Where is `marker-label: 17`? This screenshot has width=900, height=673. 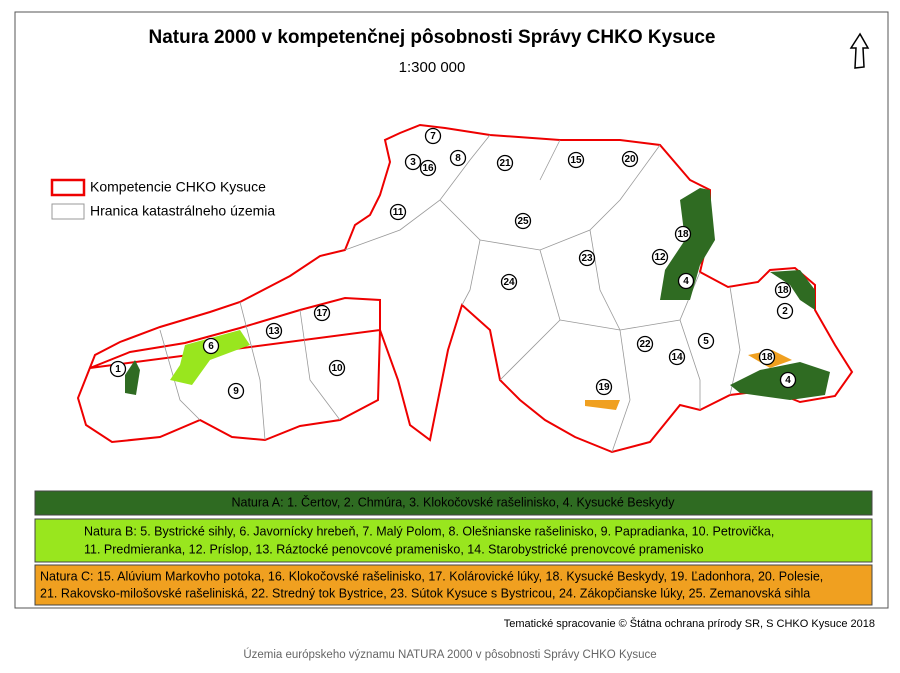 marker-label: 17 is located at coordinates (322, 313).